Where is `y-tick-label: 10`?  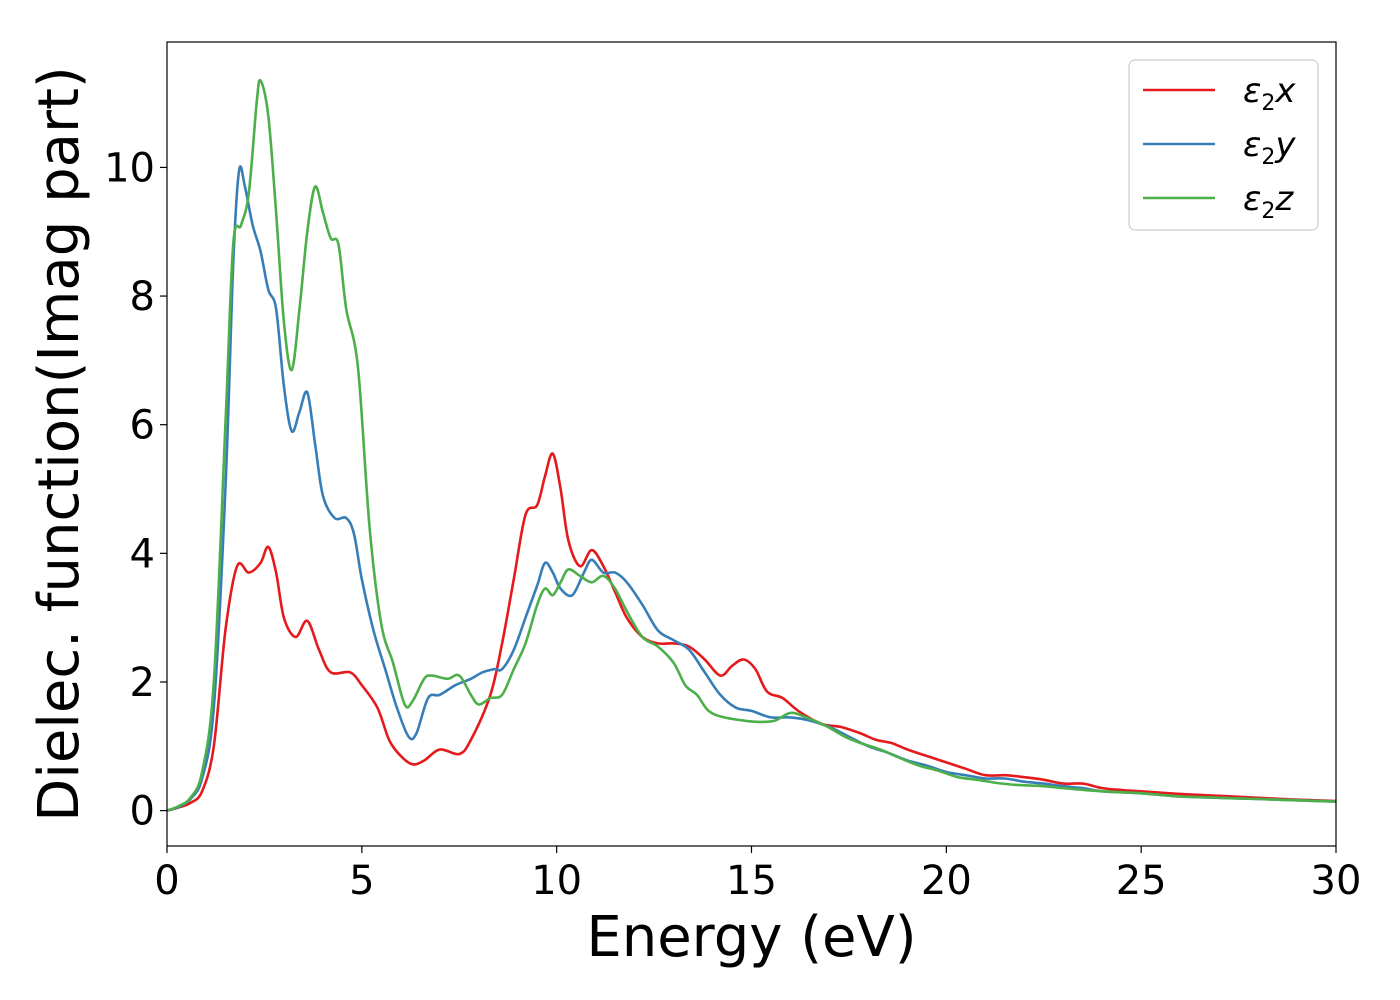
y-tick-label: 10 is located at coordinates (129, 168).